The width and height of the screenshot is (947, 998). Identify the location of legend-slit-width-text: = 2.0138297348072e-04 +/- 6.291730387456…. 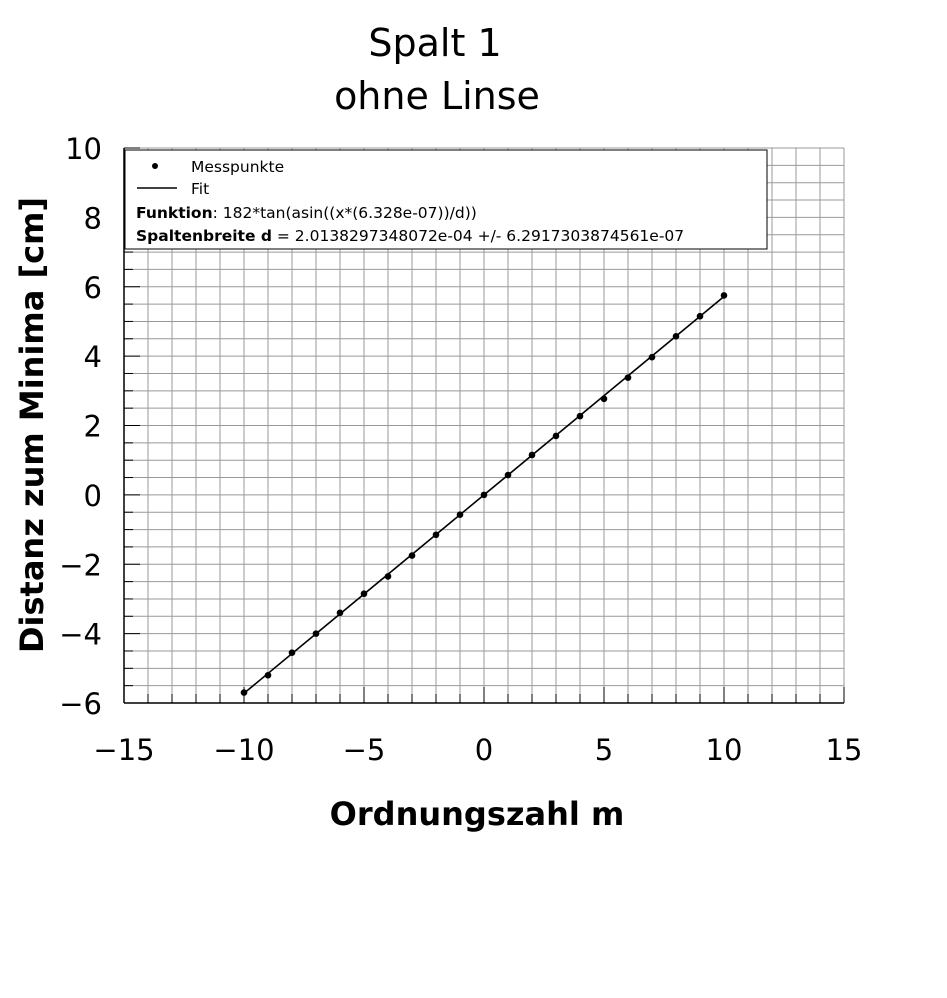
(478, 236).